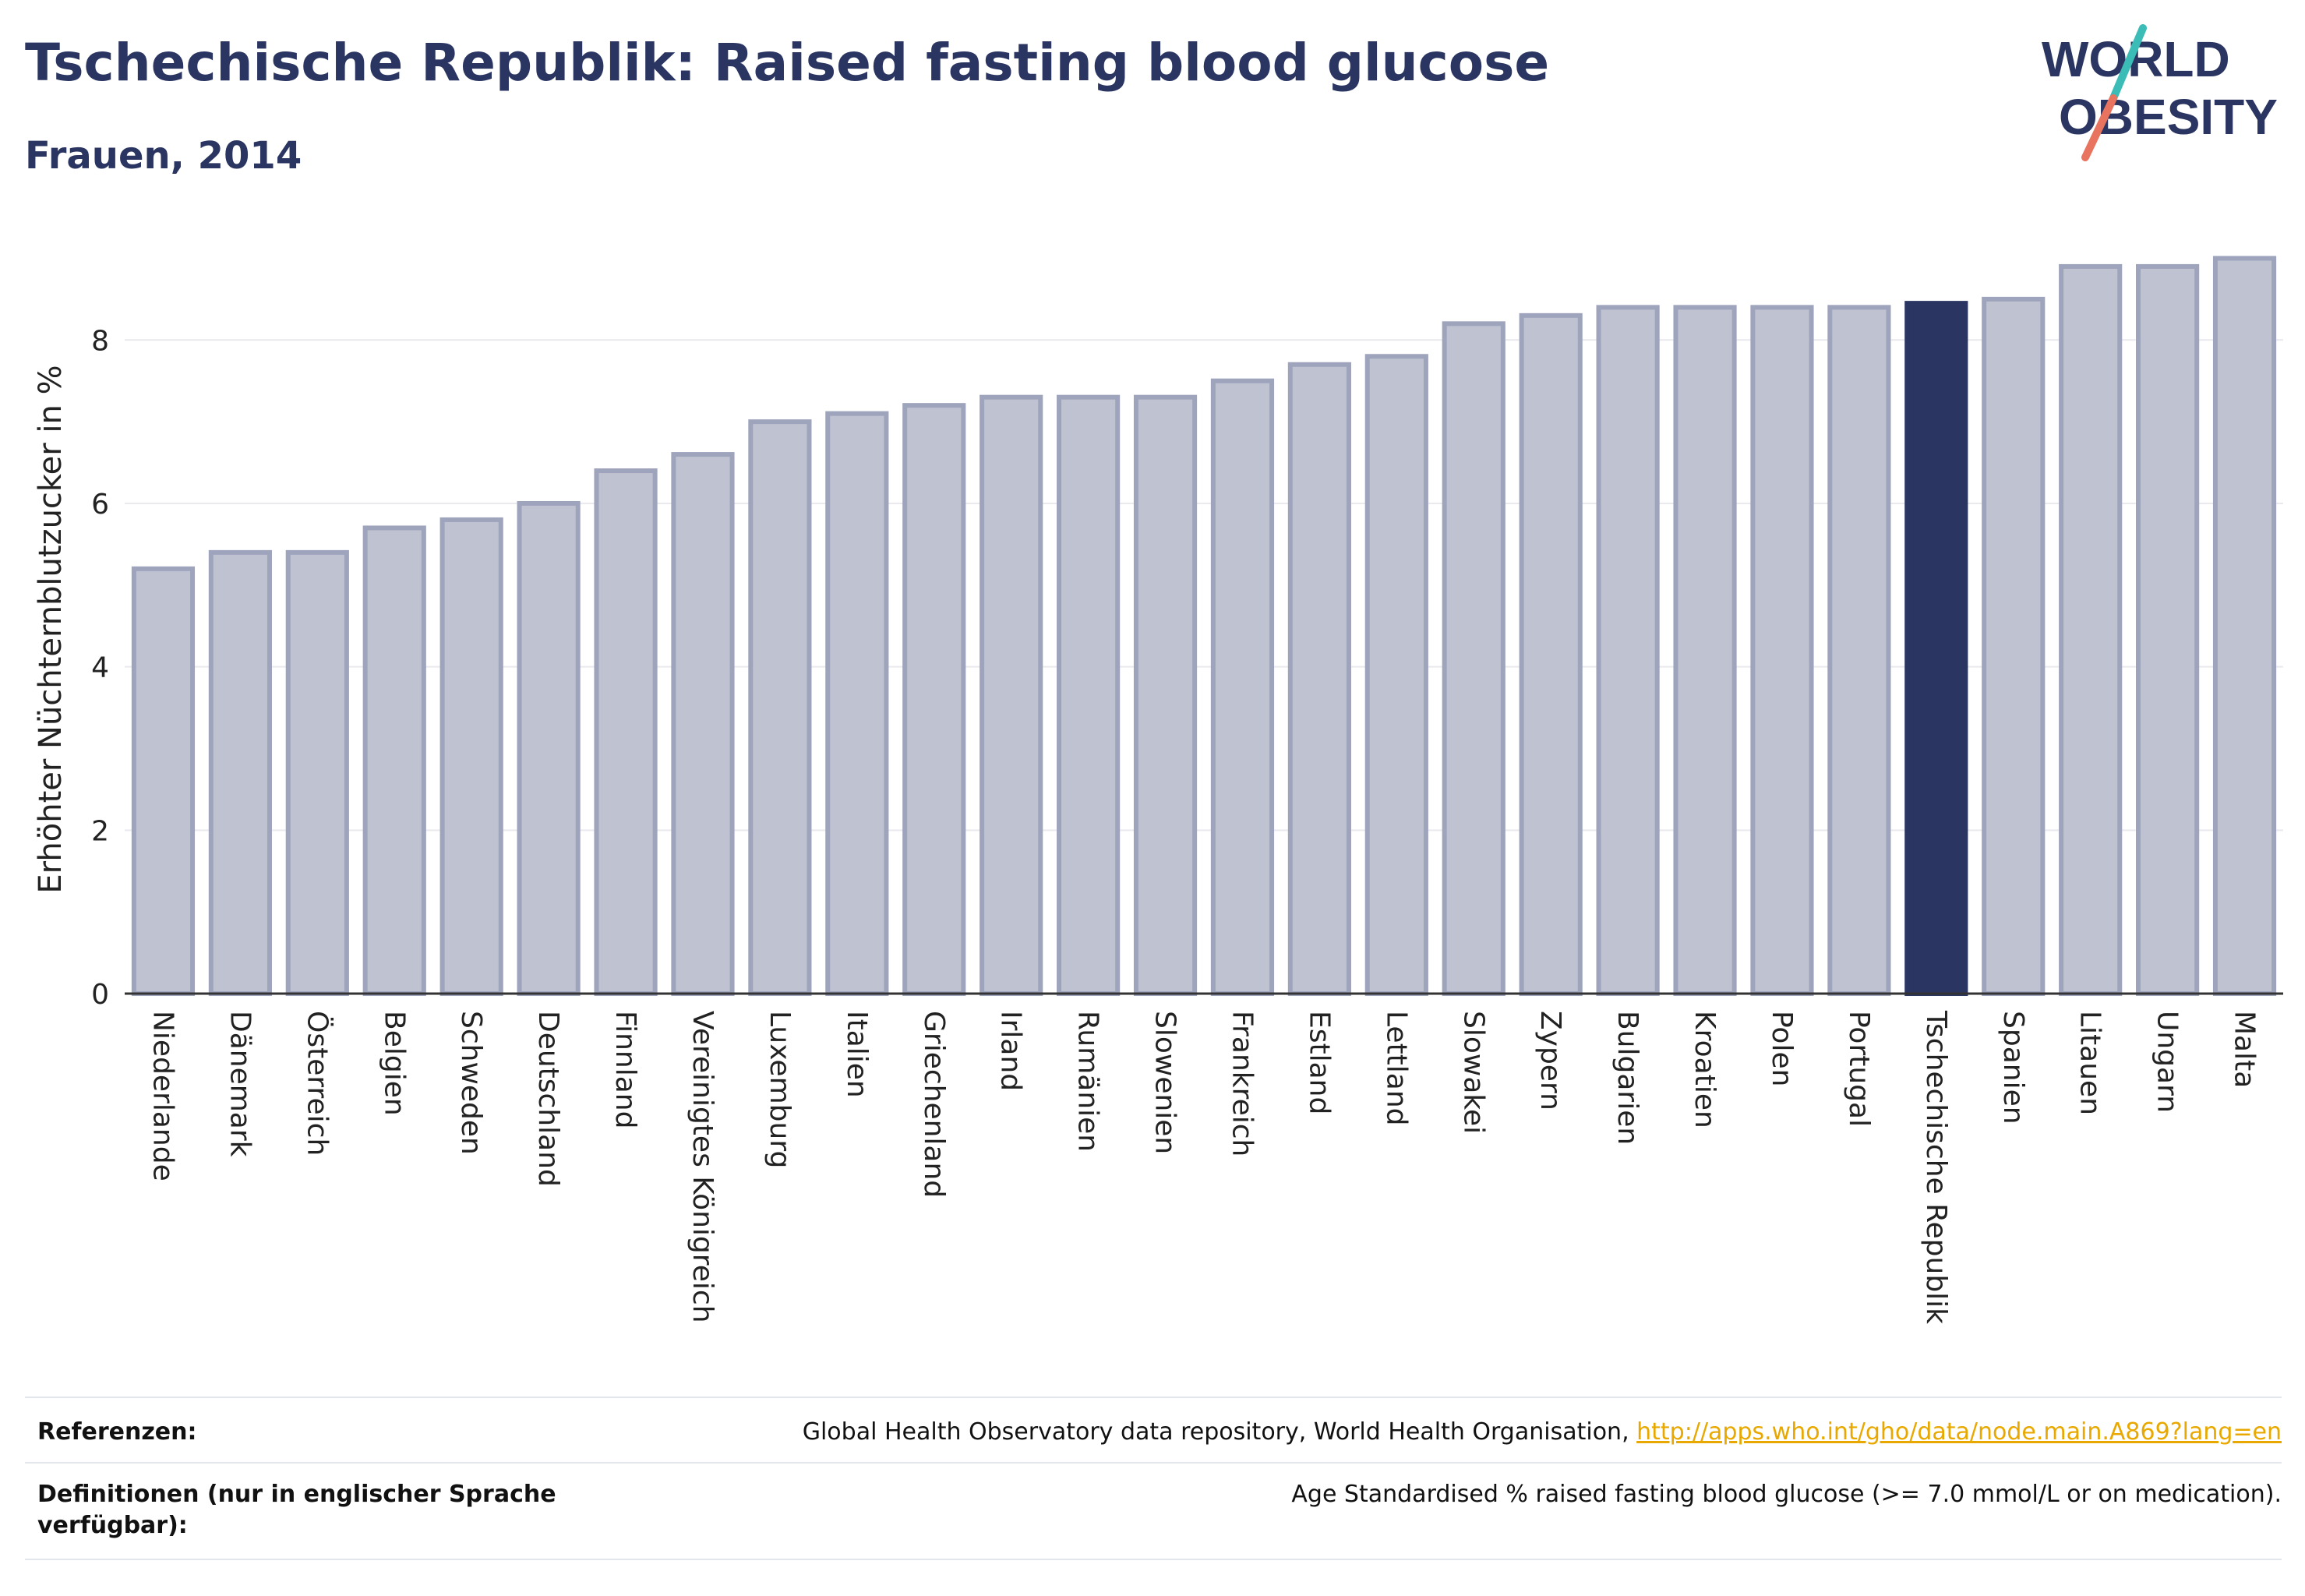 This screenshot has width=2305, height=1596. What do you see at coordinates (1628, 650) in the screenshot?
I see `bar-bulgarien` at bounding box center [1628, 650].